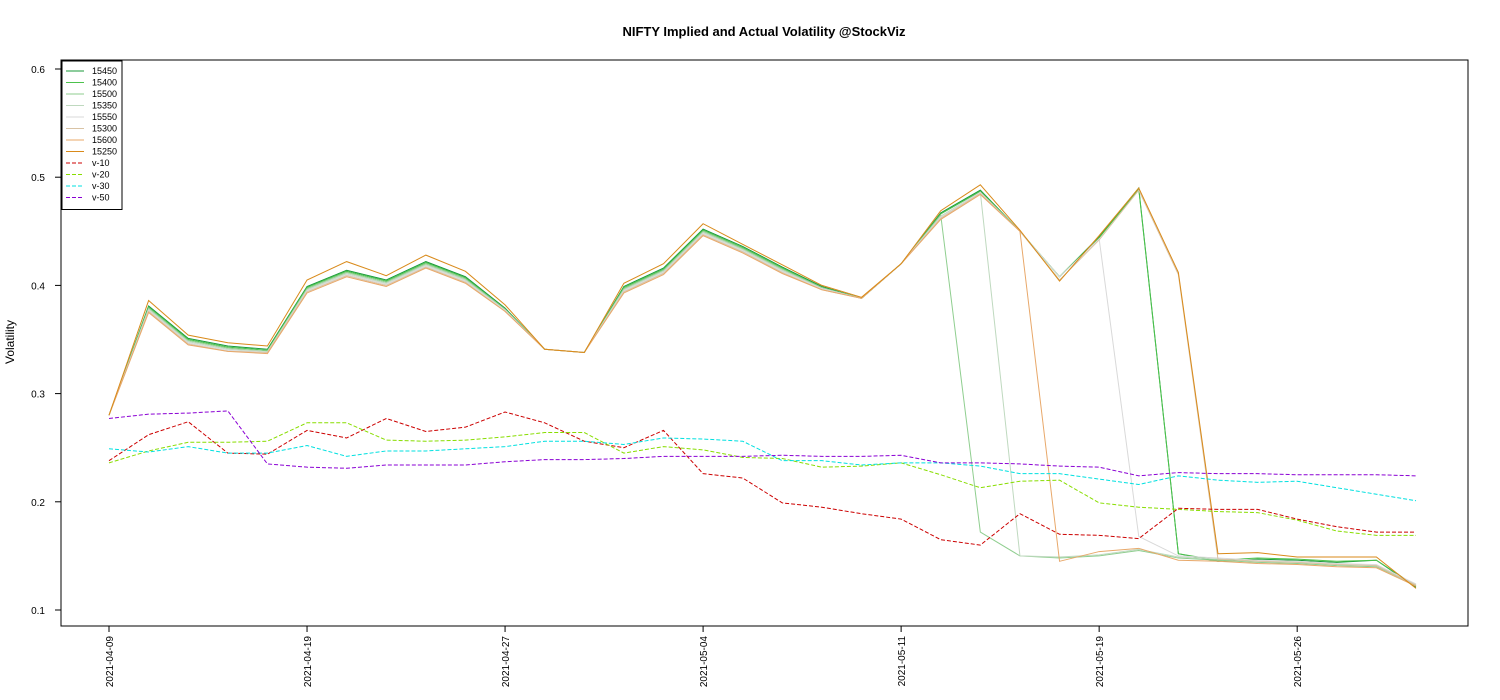 This screenshot has height=700, width=1500. I want to click on legend-box, so click(92, 135).